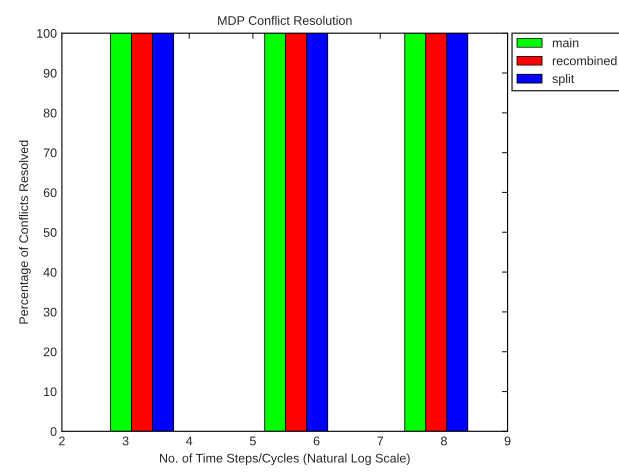 The height and width of the screenshot is (474, 619). Describe the element at coordinates (50, 113) in the screenshot. I see `y-tick-label: 80` at that location.